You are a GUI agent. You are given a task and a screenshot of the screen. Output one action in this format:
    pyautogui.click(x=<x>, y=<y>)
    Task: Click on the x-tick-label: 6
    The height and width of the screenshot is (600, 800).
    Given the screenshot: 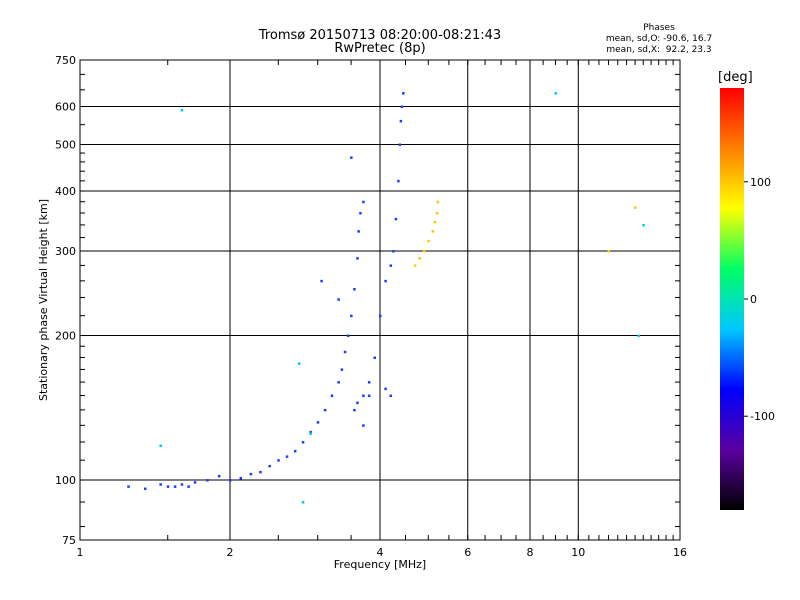 What is the action you would take?
    pyautogui.click(x=467, y=552)
    